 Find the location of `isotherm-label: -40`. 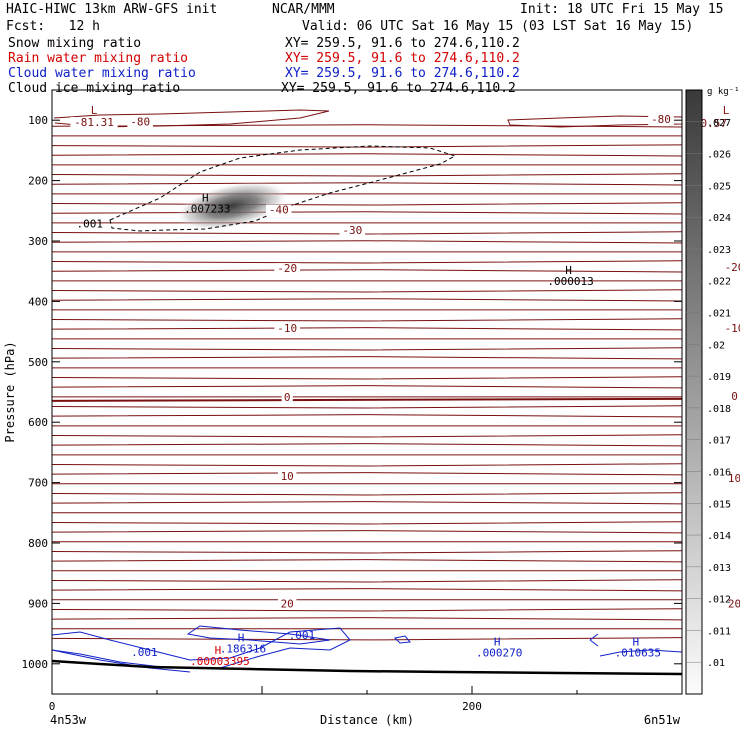

isotherm-label: -40 is located at coordinates (279, 210).